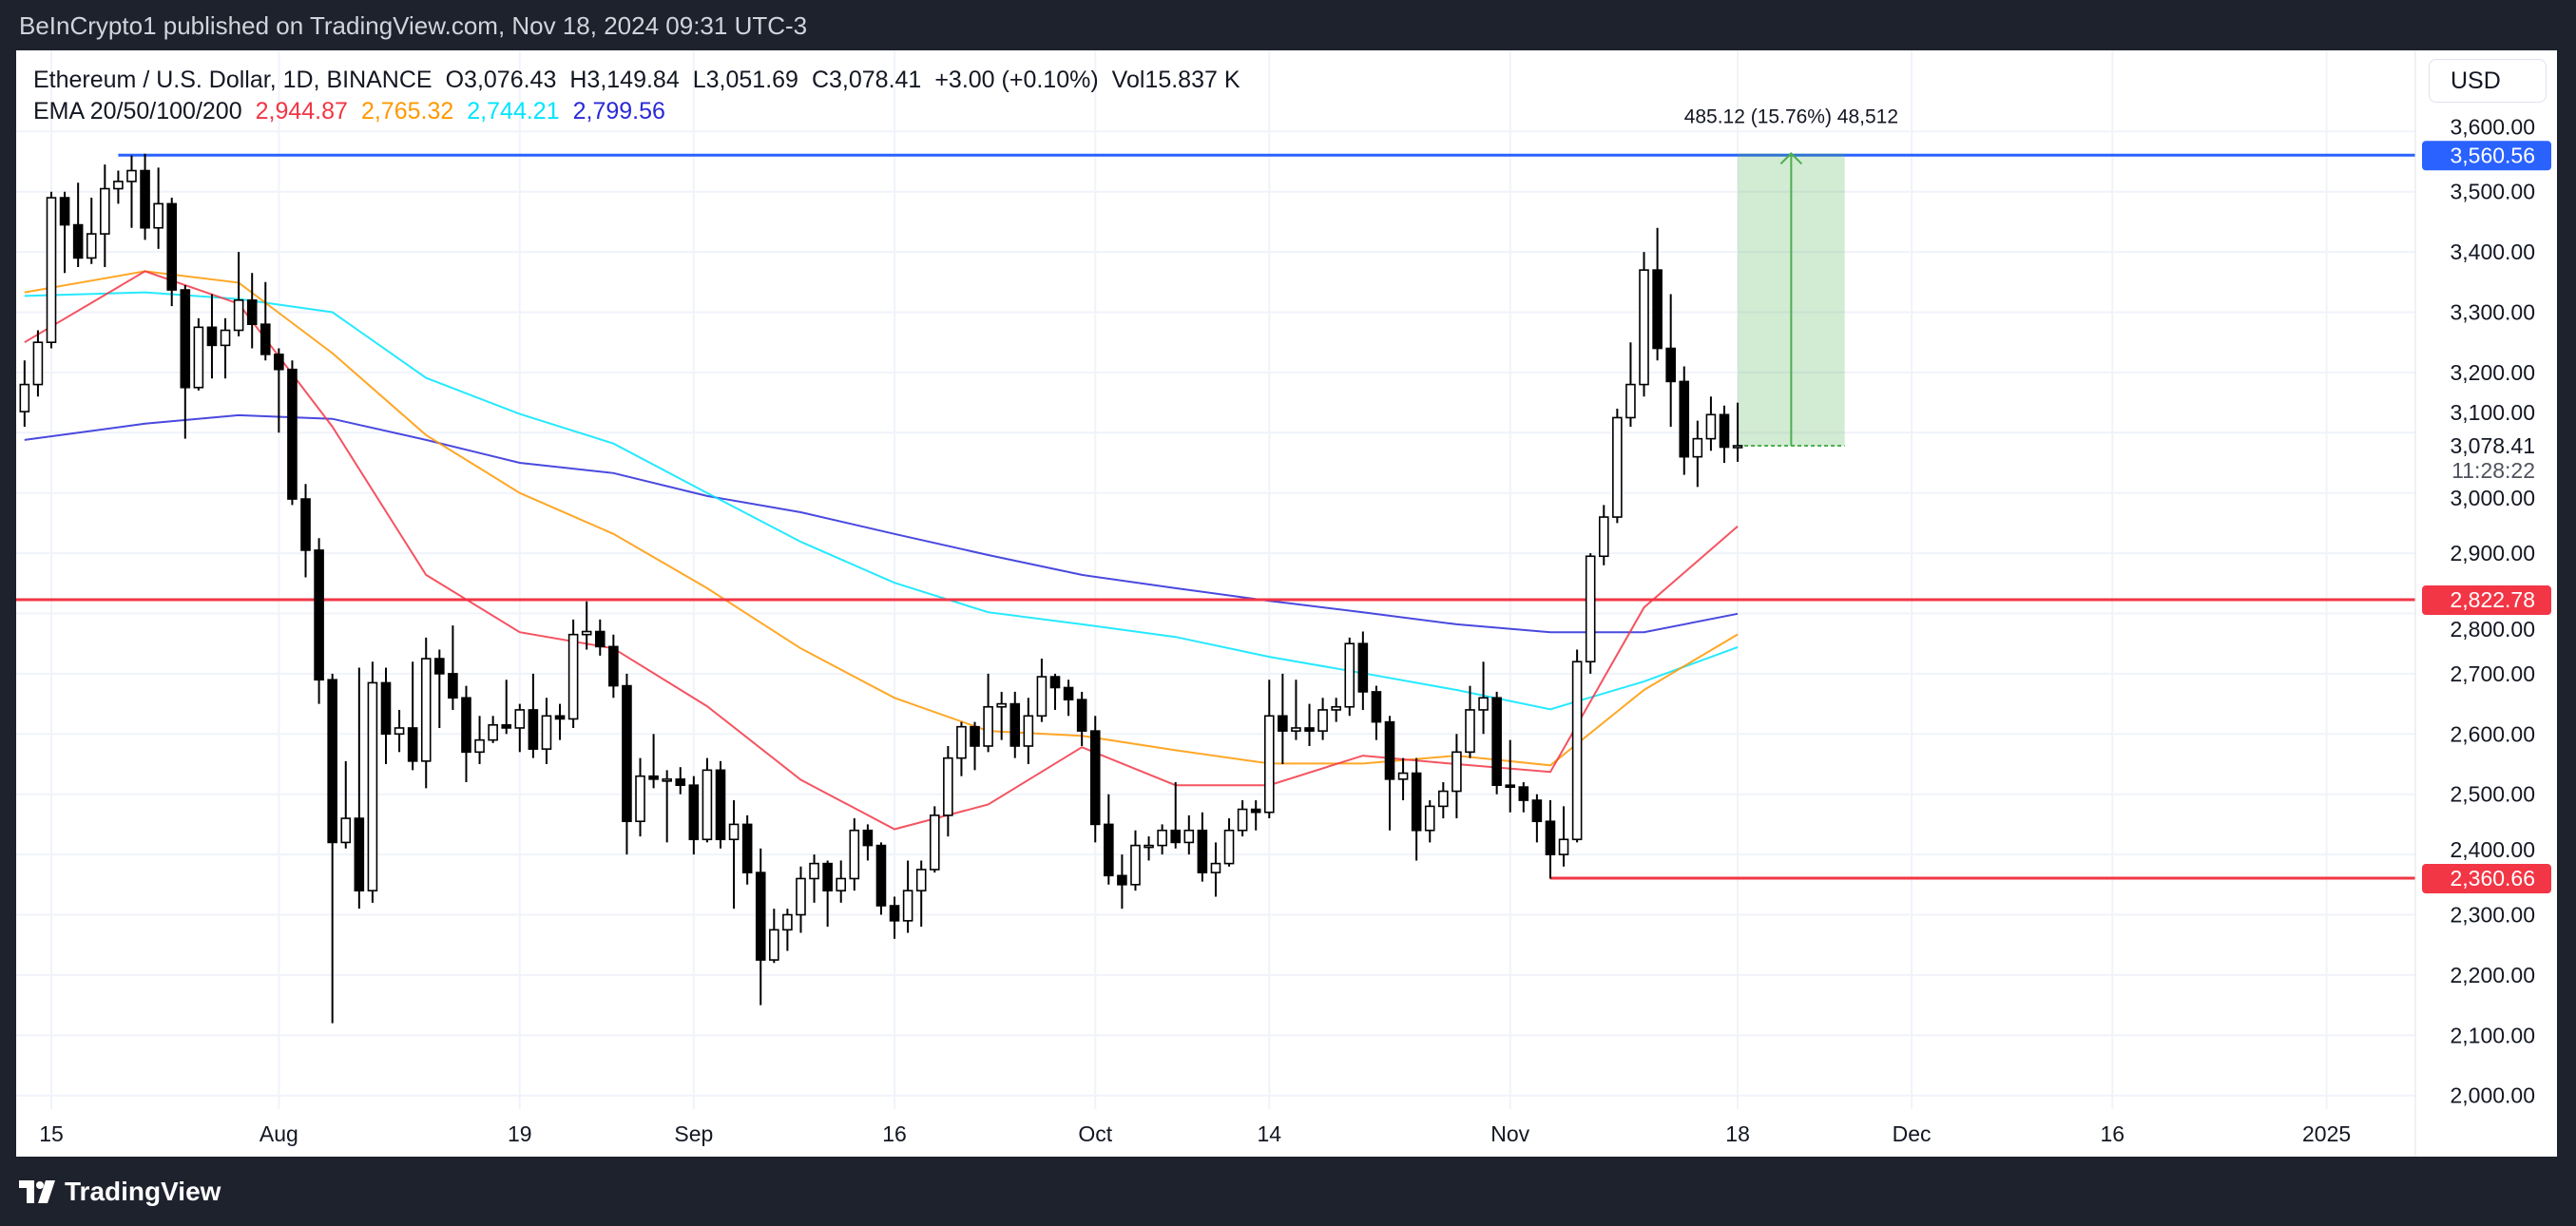 The width and height of the screenshot is (2576, 1226). I want to click on time-tick-label: Nov, so click(1510, 1134).